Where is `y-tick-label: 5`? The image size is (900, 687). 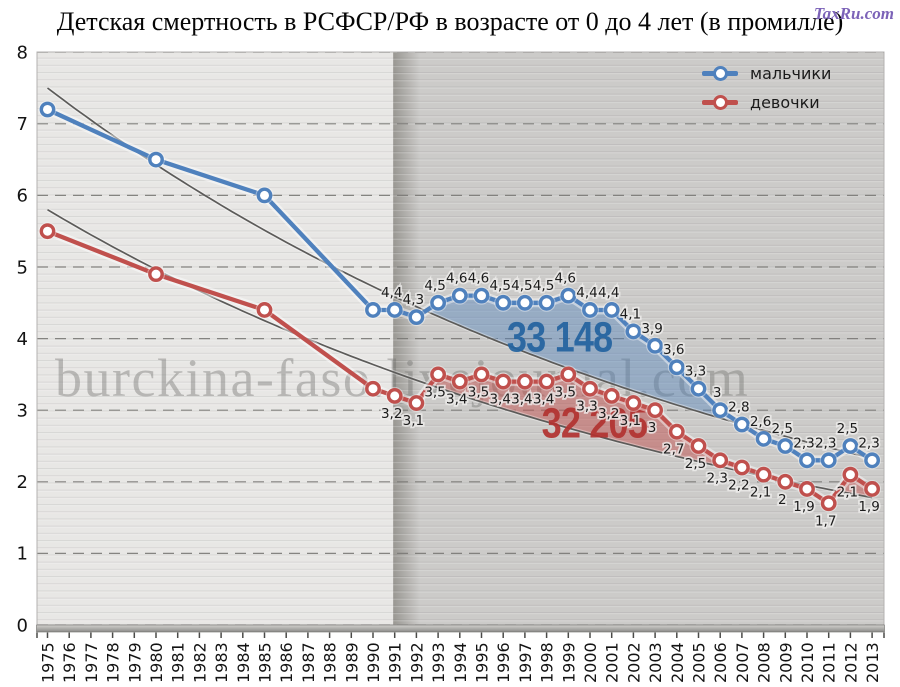 y-tick-label: 5 is located at coordinates (22, 267).